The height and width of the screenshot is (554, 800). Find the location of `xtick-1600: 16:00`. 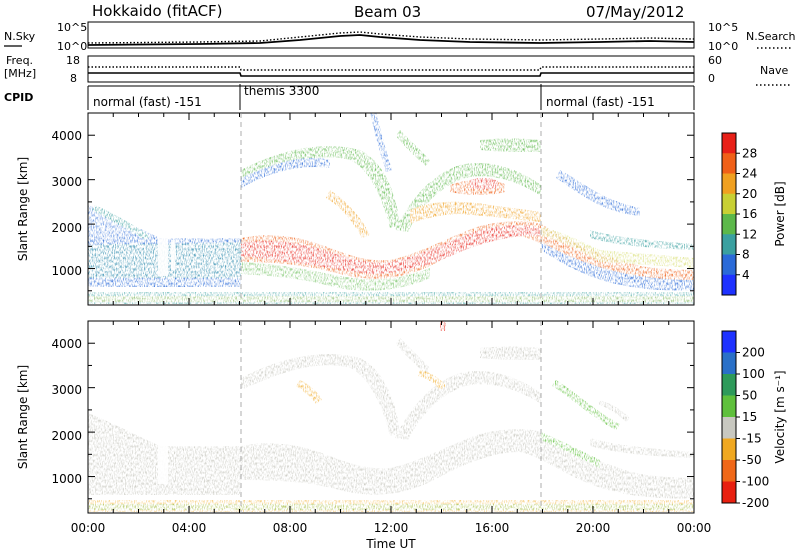

xtick-1600: 16:00 is located at coordinates (492, 528).